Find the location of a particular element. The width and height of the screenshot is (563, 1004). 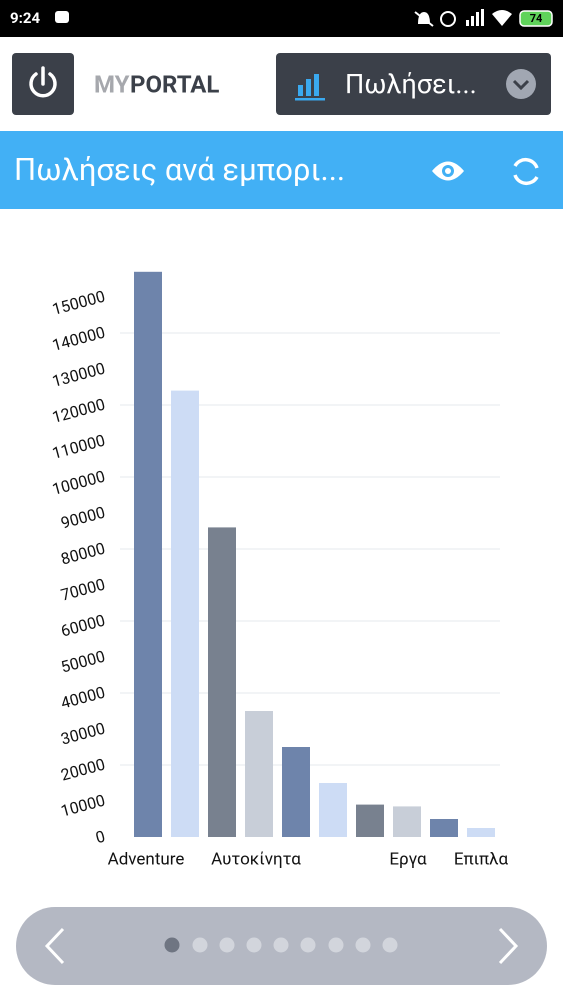

y-tick-label: 70000 is located at coordinates (83, 590).